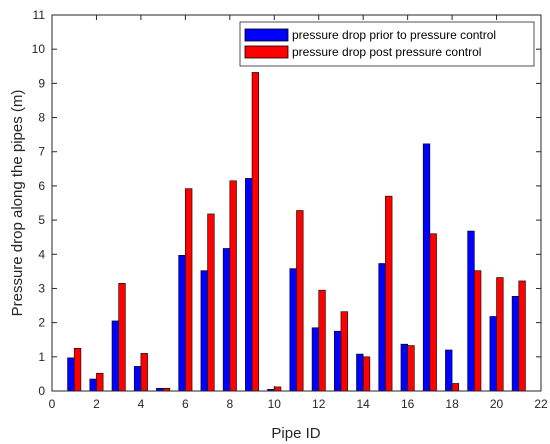 The height and width of the screenshot is (444, 550). Describe the element at coordinates (266, 52) in the screenshot. I see `legend-swatch-post` at that location.